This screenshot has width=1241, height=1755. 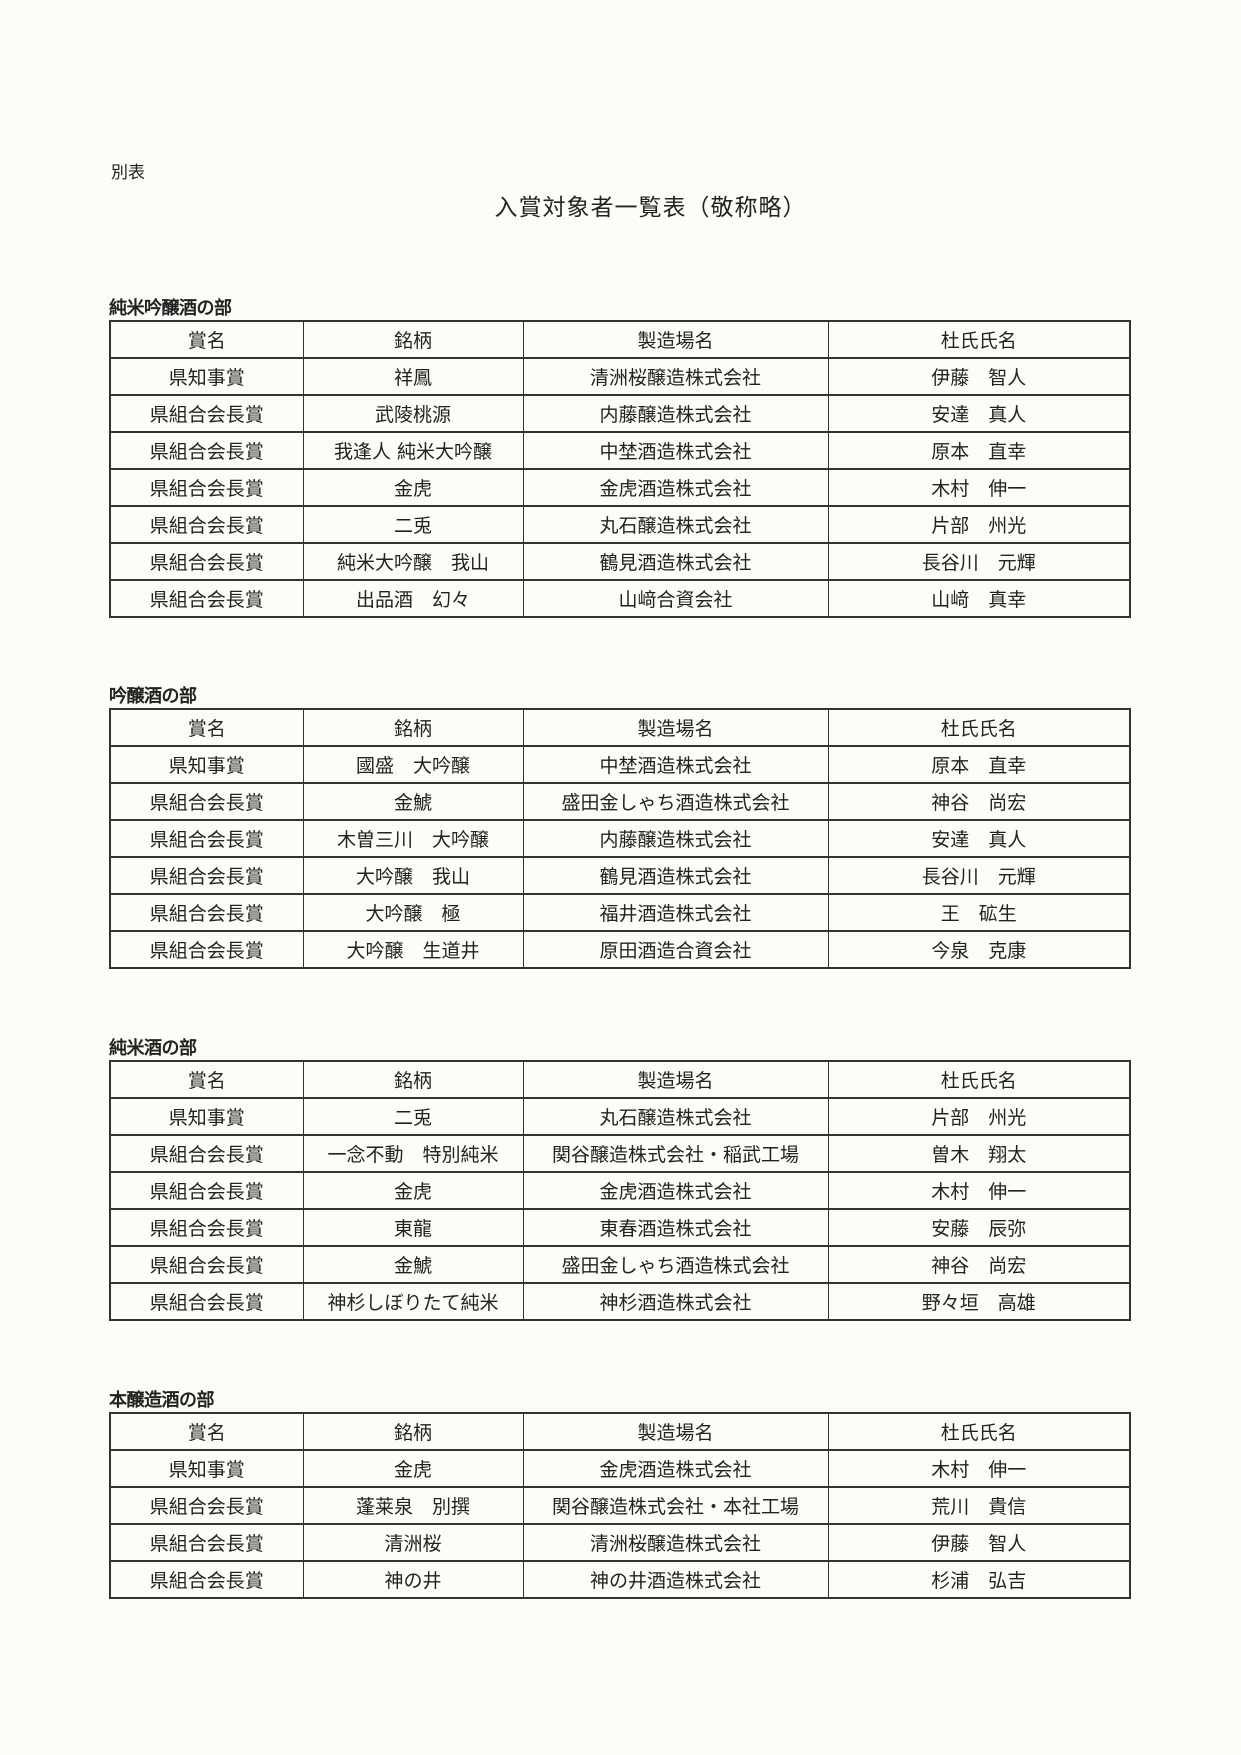 I want to click on table-row: 県組合会長賞 神杉しぼりたて純米 神杉酒造株式会社 野々垣 高雄, so click(x=620, y=1301).